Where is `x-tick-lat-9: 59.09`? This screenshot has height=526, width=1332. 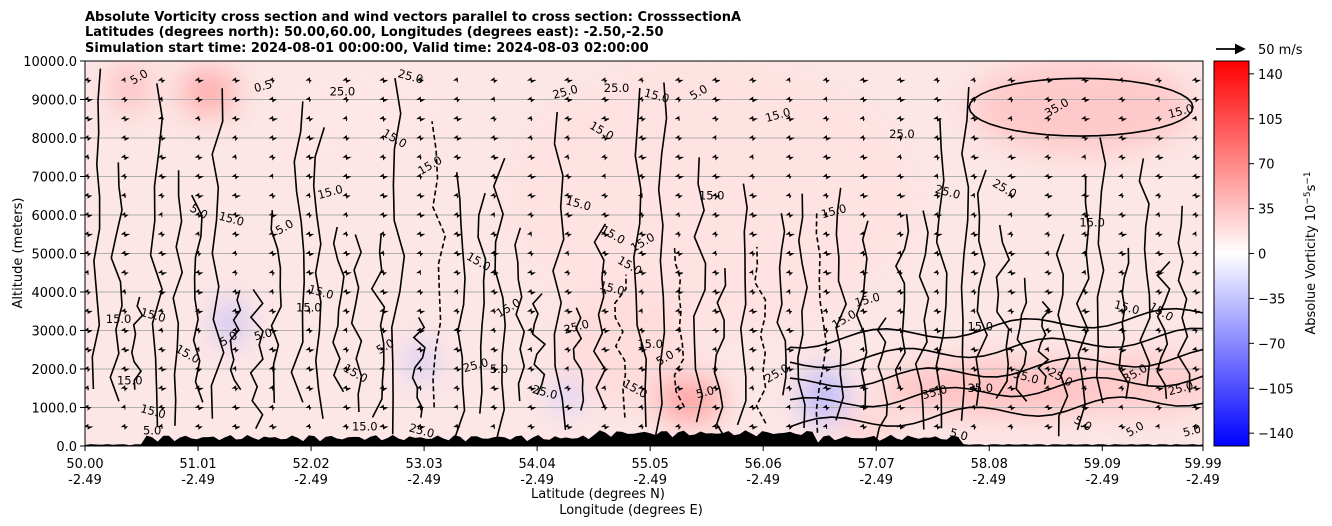 x-tick-lat-9: 59.09 is located at coordinates (1102, 464).